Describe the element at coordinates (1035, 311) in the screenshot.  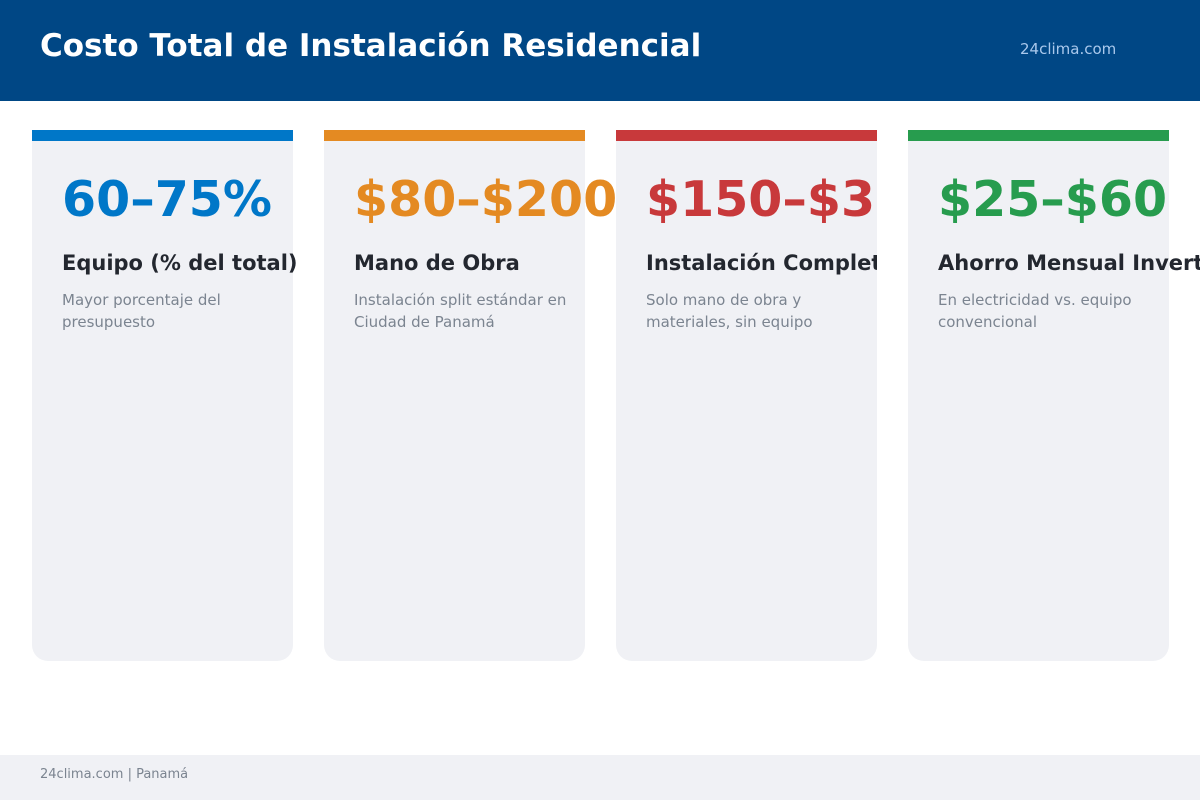
I see `card-description: En electricidad vs. equipo convencional` at that location.